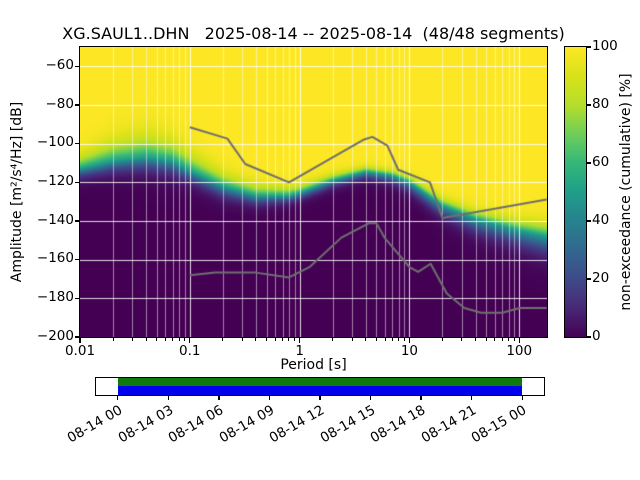 This screenshot has height=480, width=640. I want to click on x-tick-label: 10, so click(409, 351).